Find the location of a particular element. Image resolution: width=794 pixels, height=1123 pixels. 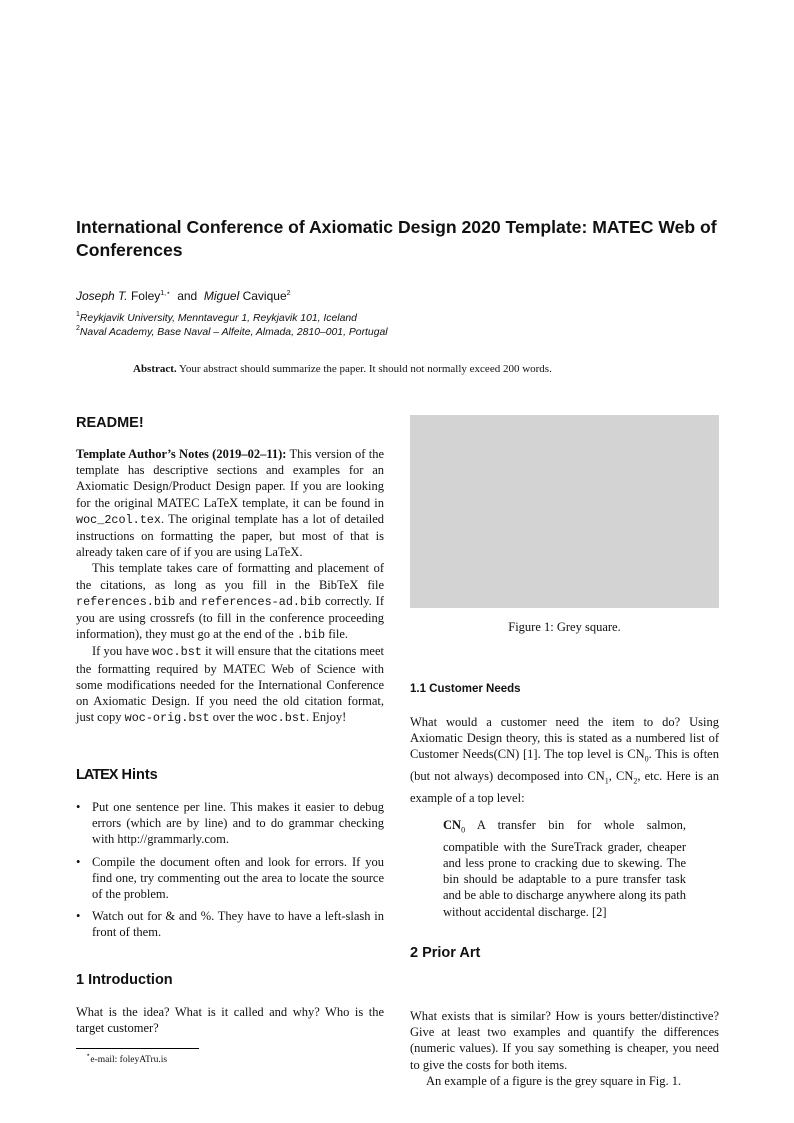

figure-caption: Figure 1: Grey square. is located at coordinates (564, 627).